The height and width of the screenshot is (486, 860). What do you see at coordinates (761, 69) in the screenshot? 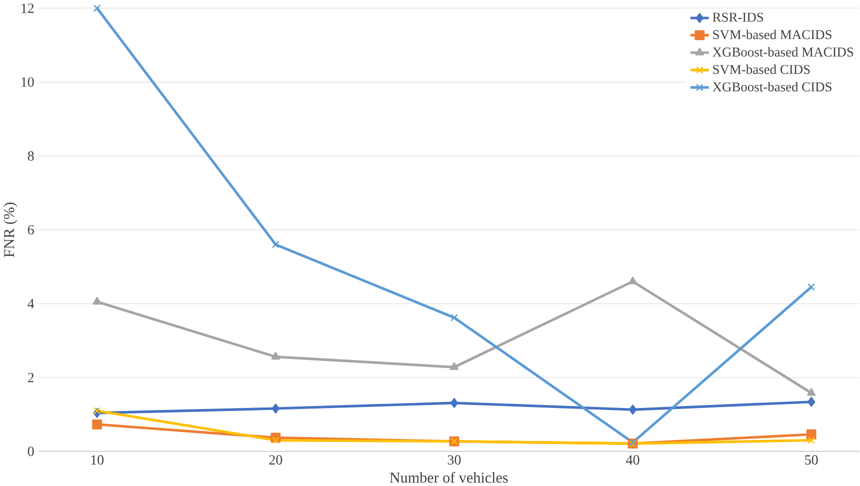
I see `legend-label: SVM-based CIDS` at bounding box center [761, 69].